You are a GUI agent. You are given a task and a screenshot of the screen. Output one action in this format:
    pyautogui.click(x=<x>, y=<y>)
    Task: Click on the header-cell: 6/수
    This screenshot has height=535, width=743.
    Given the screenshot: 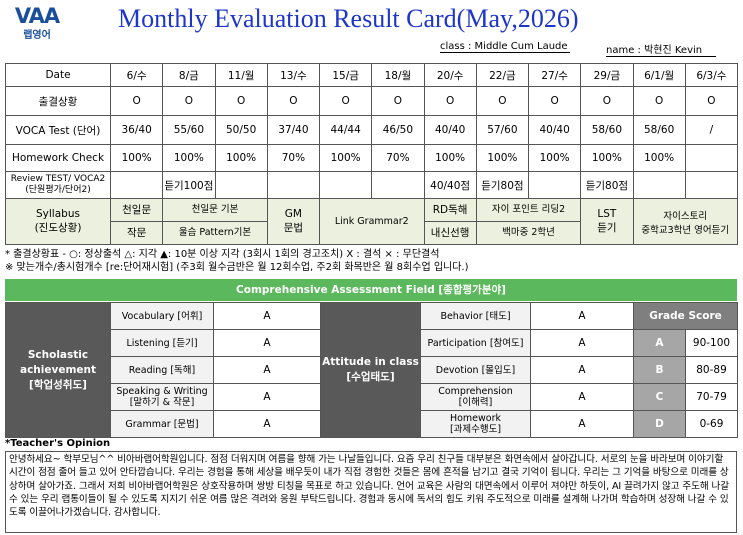 What is the action you would take?
    pyautogui.click(x=136, y=75)
    